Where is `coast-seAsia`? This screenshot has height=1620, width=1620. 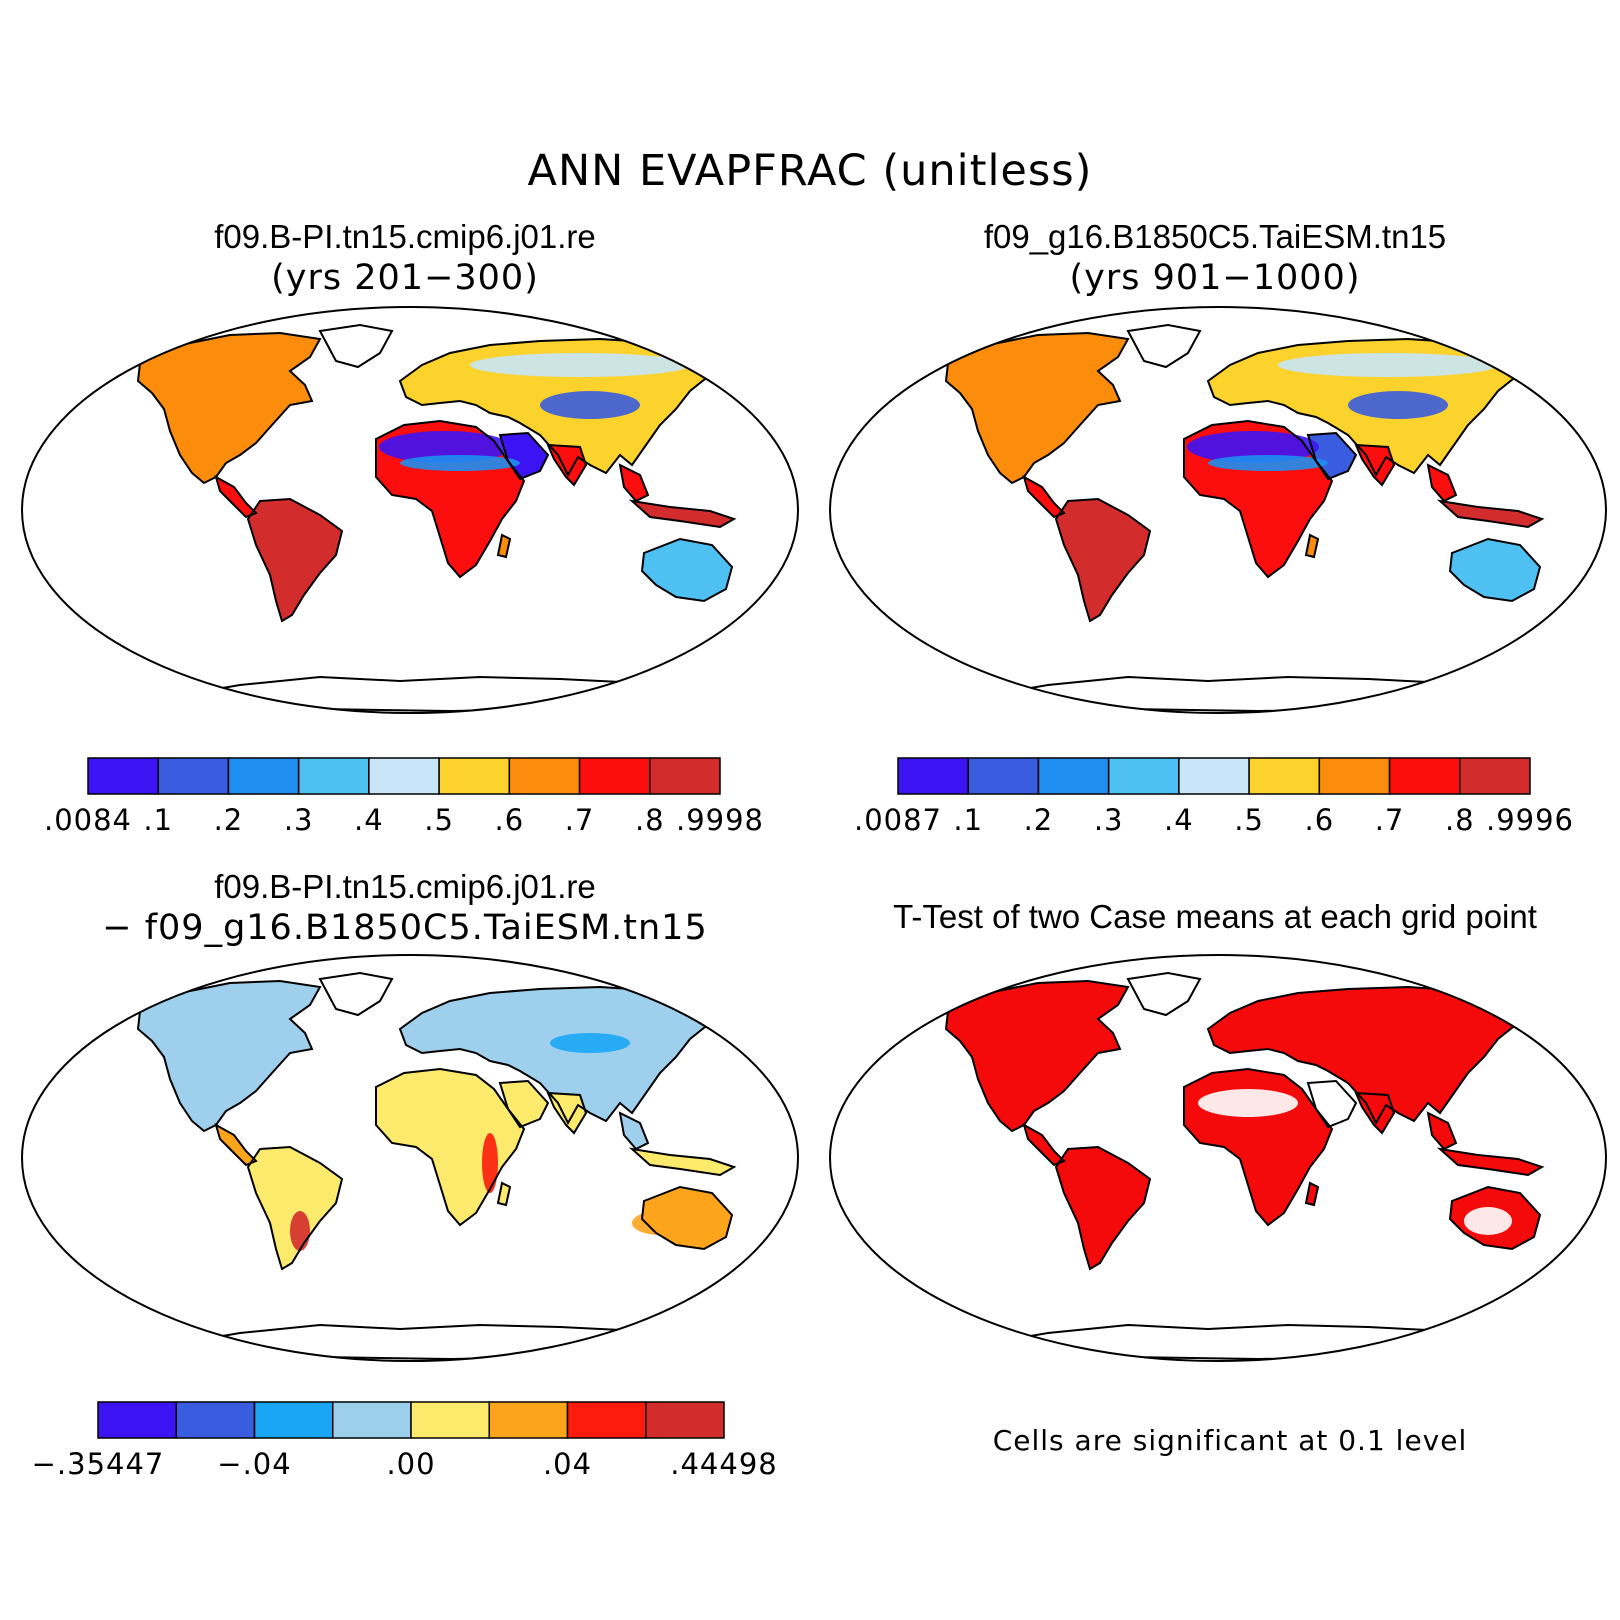
coast-seAsia is located at coordinates (1442, 1131).